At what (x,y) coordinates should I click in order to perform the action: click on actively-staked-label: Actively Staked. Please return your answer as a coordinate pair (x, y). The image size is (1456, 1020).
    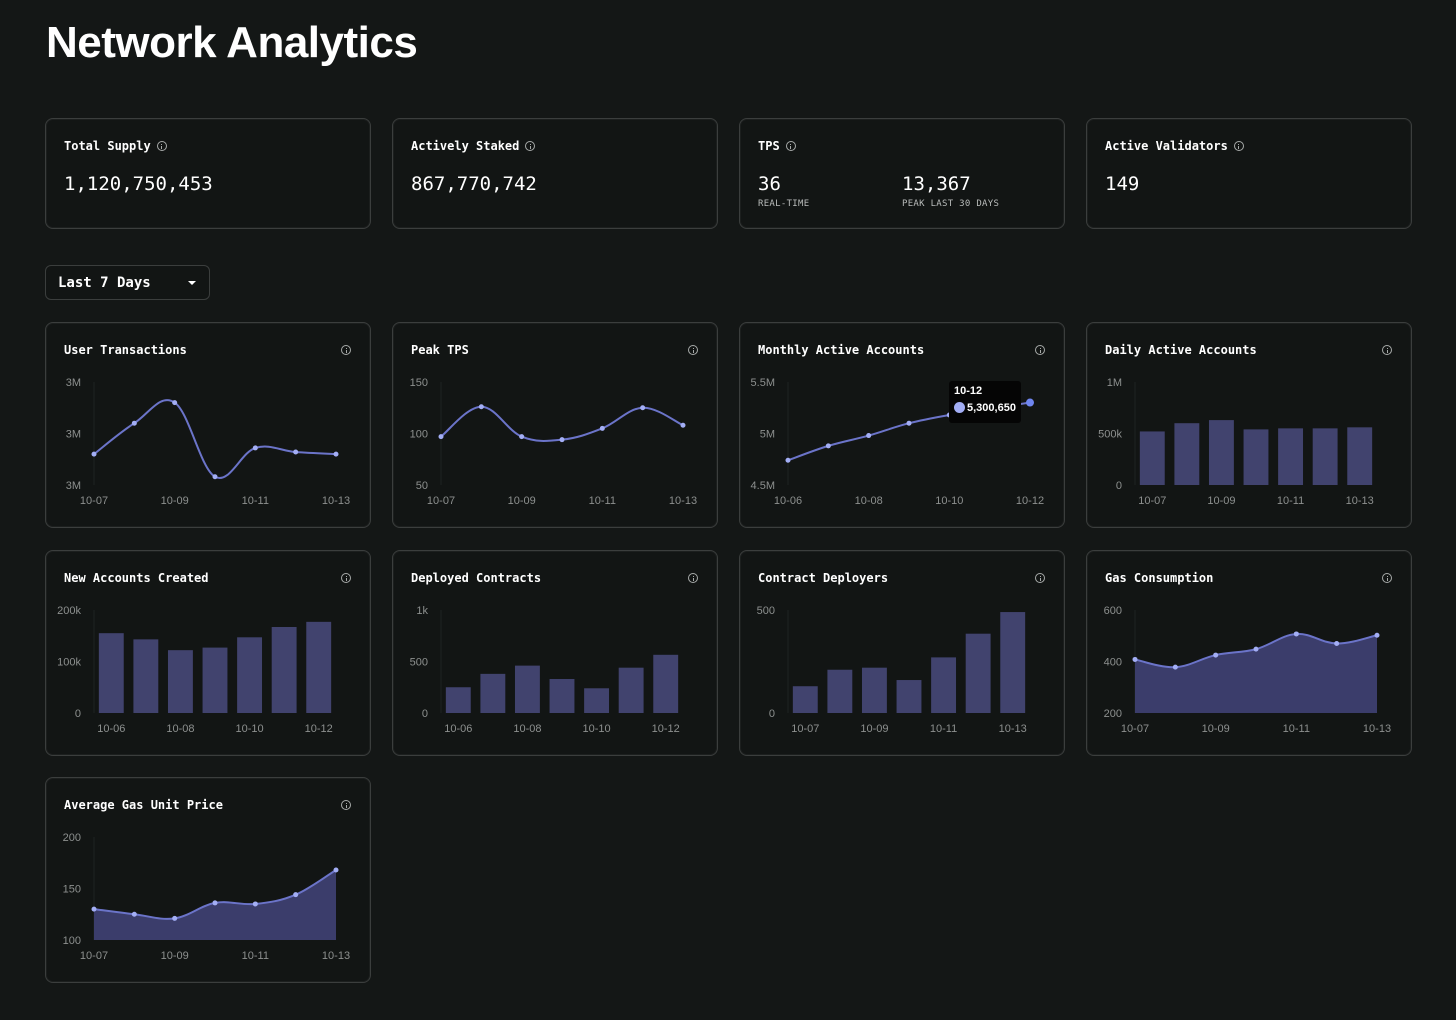
    Looking at the image, I should click on (465, 146).